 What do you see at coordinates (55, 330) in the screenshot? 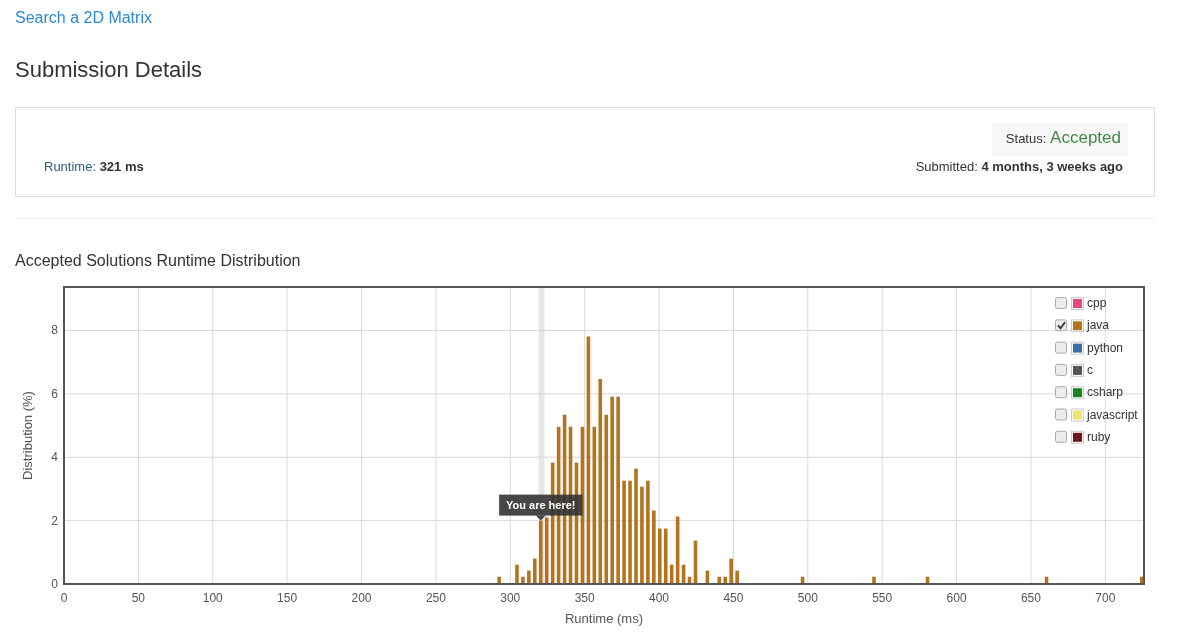
I see `y-tick-label: 8` at bounding box center [55, 330].